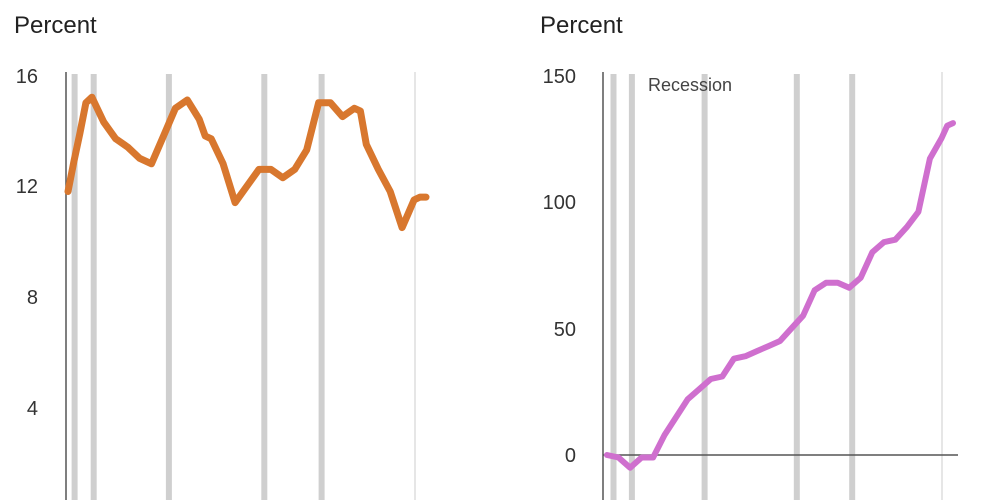 The image size is (1000, 500). What do you see at coordinates (55, 25) in the screenshot?
I see `left-y-axis-label: Percent` at bounding box center [55, 25].